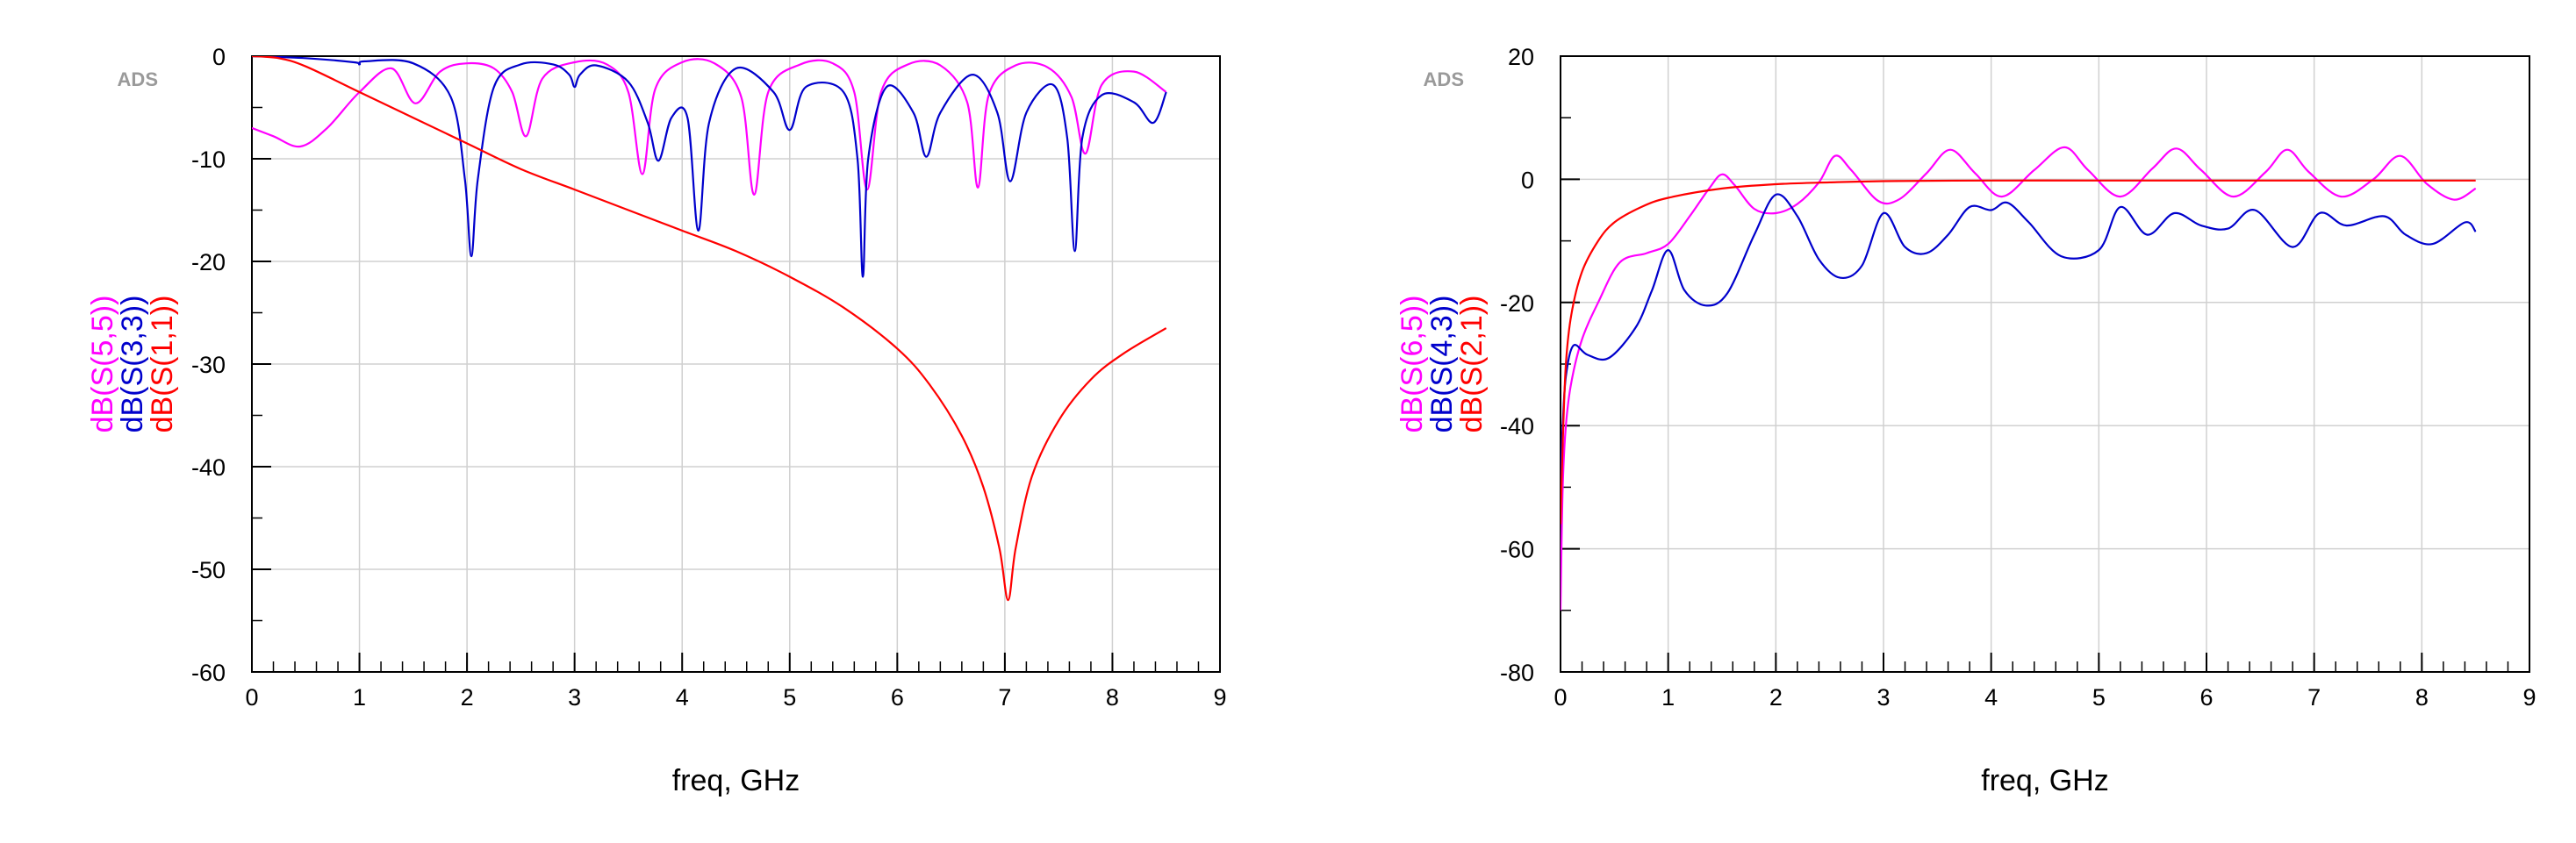  What do you see at coordinates (257, 364) in the screenshot?
I see `y-minor-ticks` at bounding box center [257, 364].